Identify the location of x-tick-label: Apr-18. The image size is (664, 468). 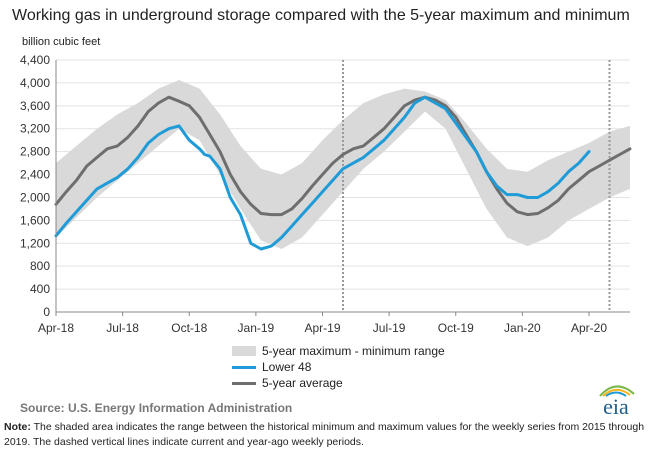
(56, 328).